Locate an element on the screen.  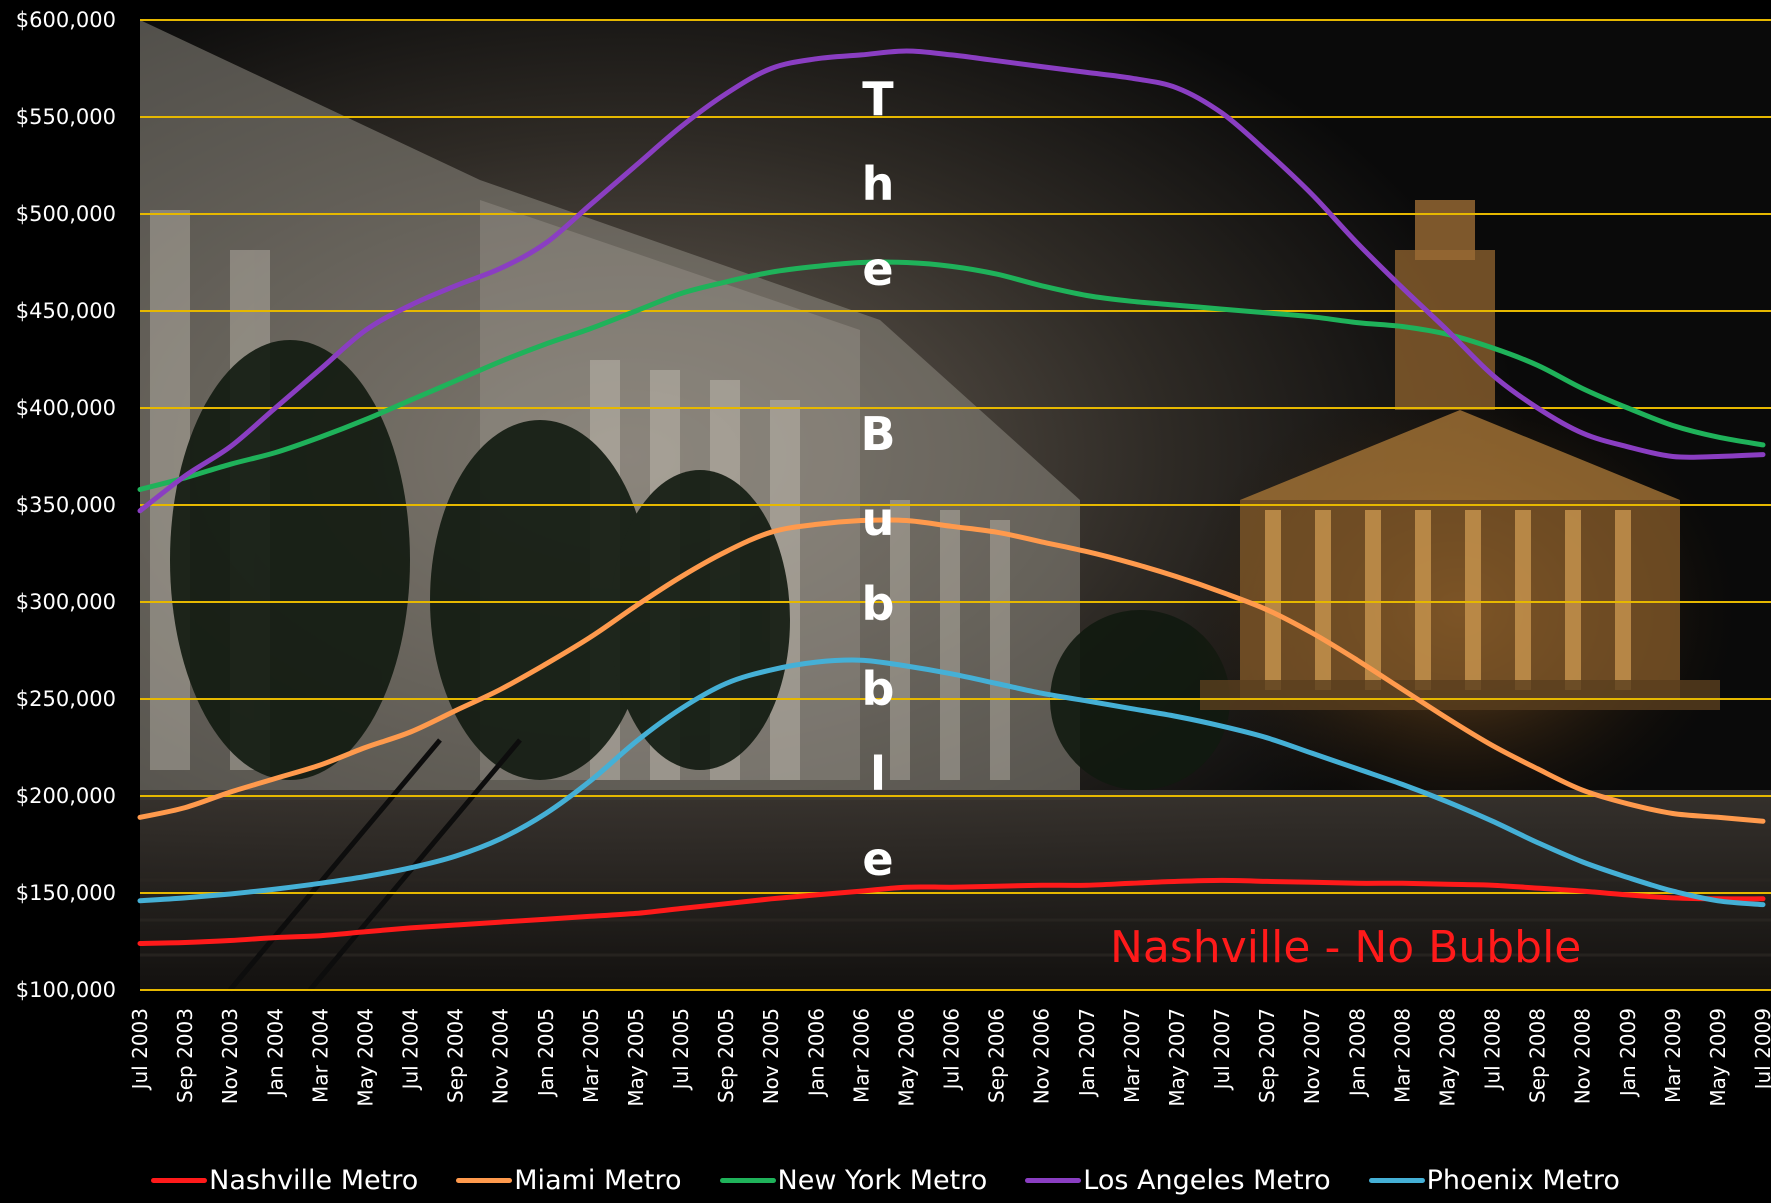
y-tick-label: $450,000 is located at coordinates (66, 311).